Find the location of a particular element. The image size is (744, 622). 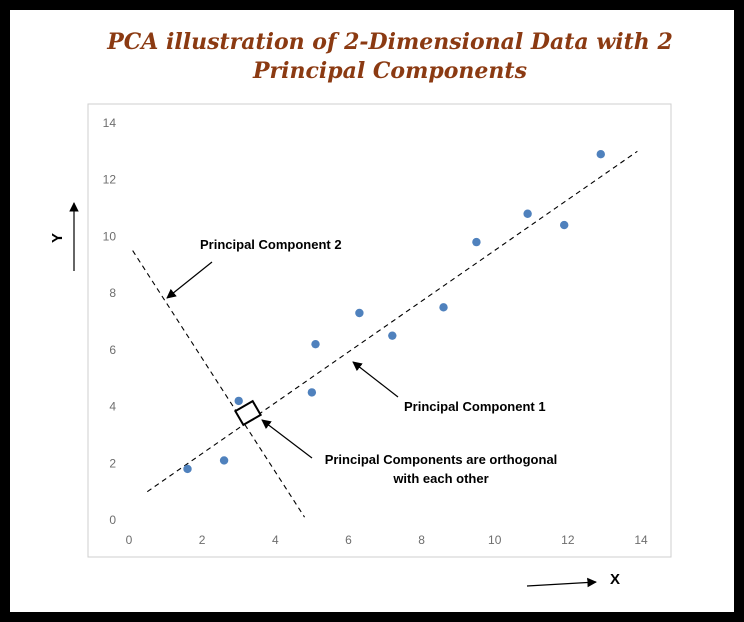

annotation-pc1-arrow is located at coordinates (375, 379).